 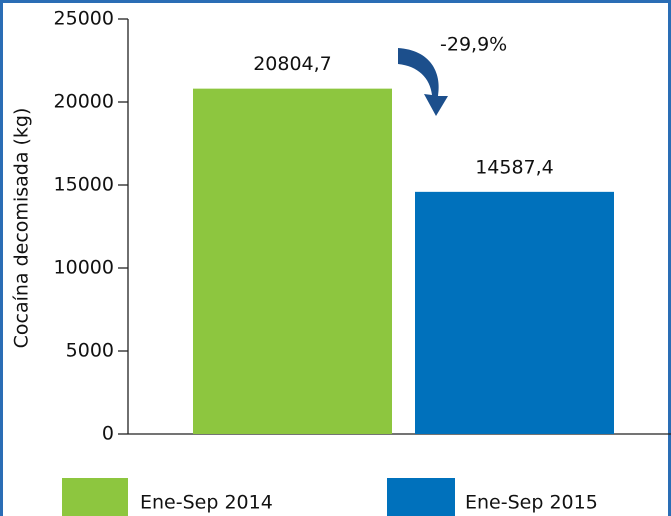 What do you see at coordinates (531, 503) in the screenshot?
I see `legend-label: Ene-Sep 2015` at bounding box center [531, 503].